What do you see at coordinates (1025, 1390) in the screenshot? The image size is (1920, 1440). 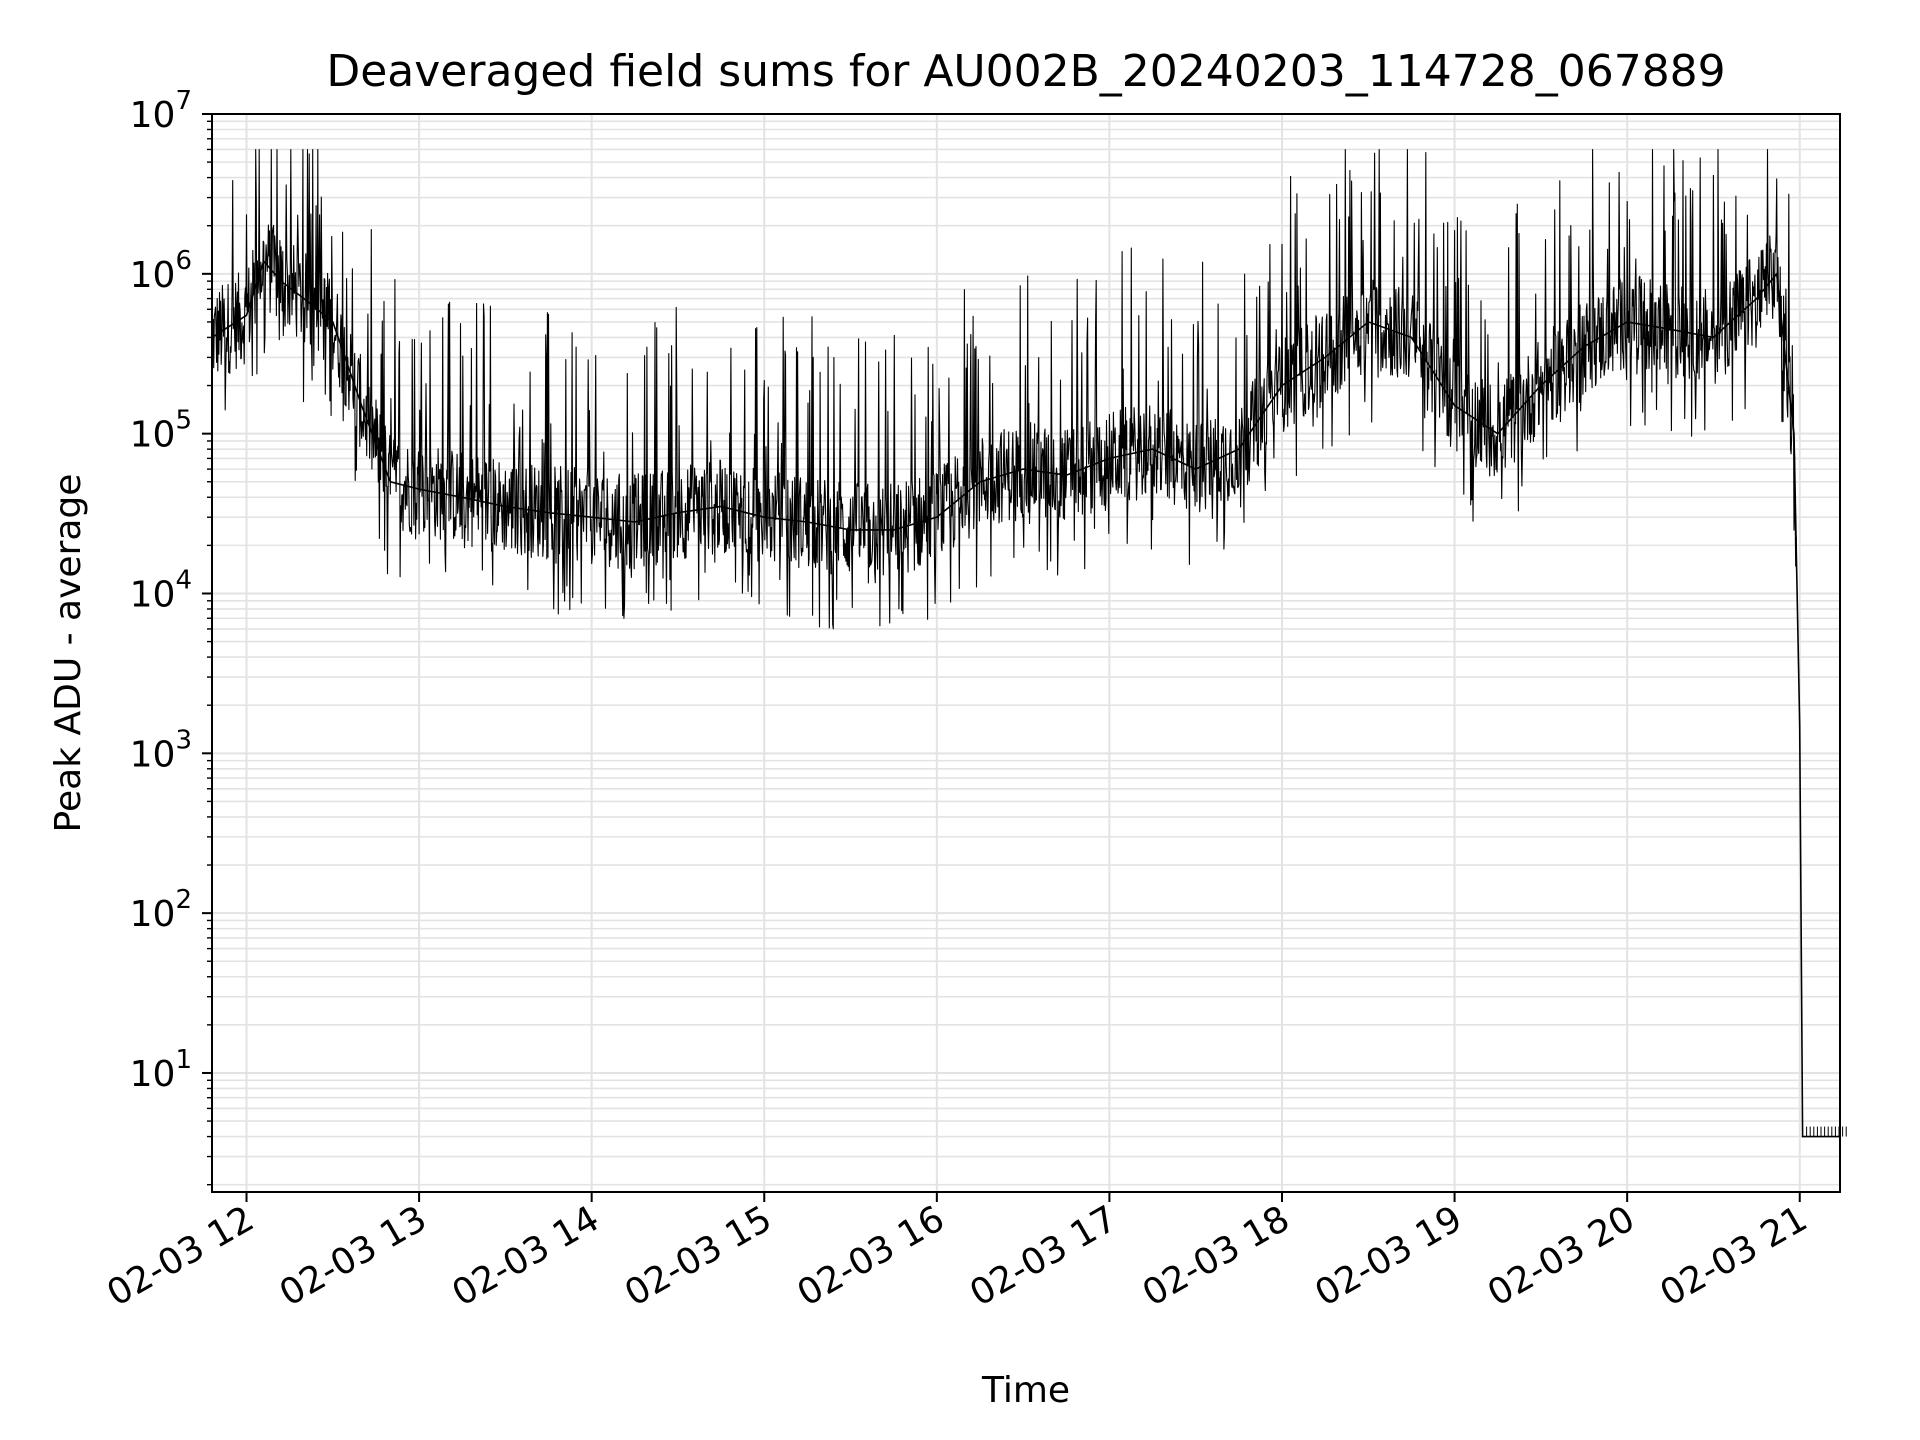 I see `x-axis-label: Time` at bounding box center [1025, 1390].